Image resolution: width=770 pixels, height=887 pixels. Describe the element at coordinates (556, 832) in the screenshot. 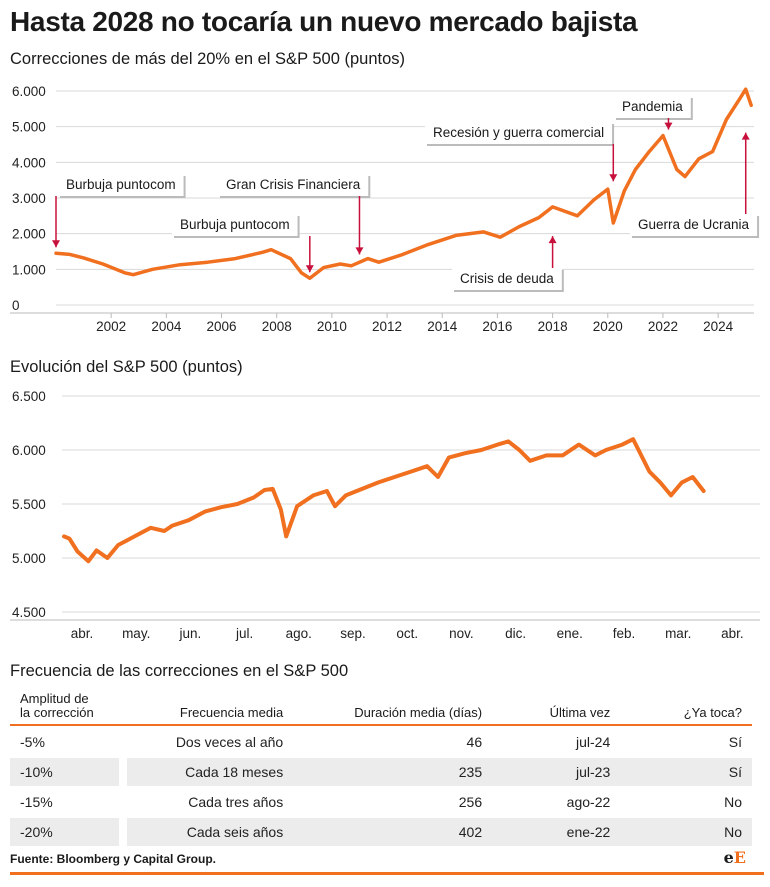

I see `cell-last-time: ene-22` at that location.